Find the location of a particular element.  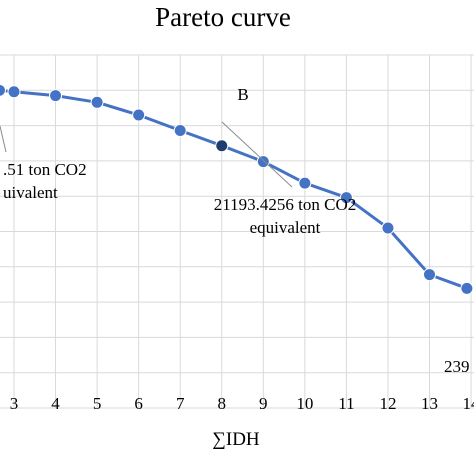

annotation-c-line1: 239 is located at coordinates (457, 366).